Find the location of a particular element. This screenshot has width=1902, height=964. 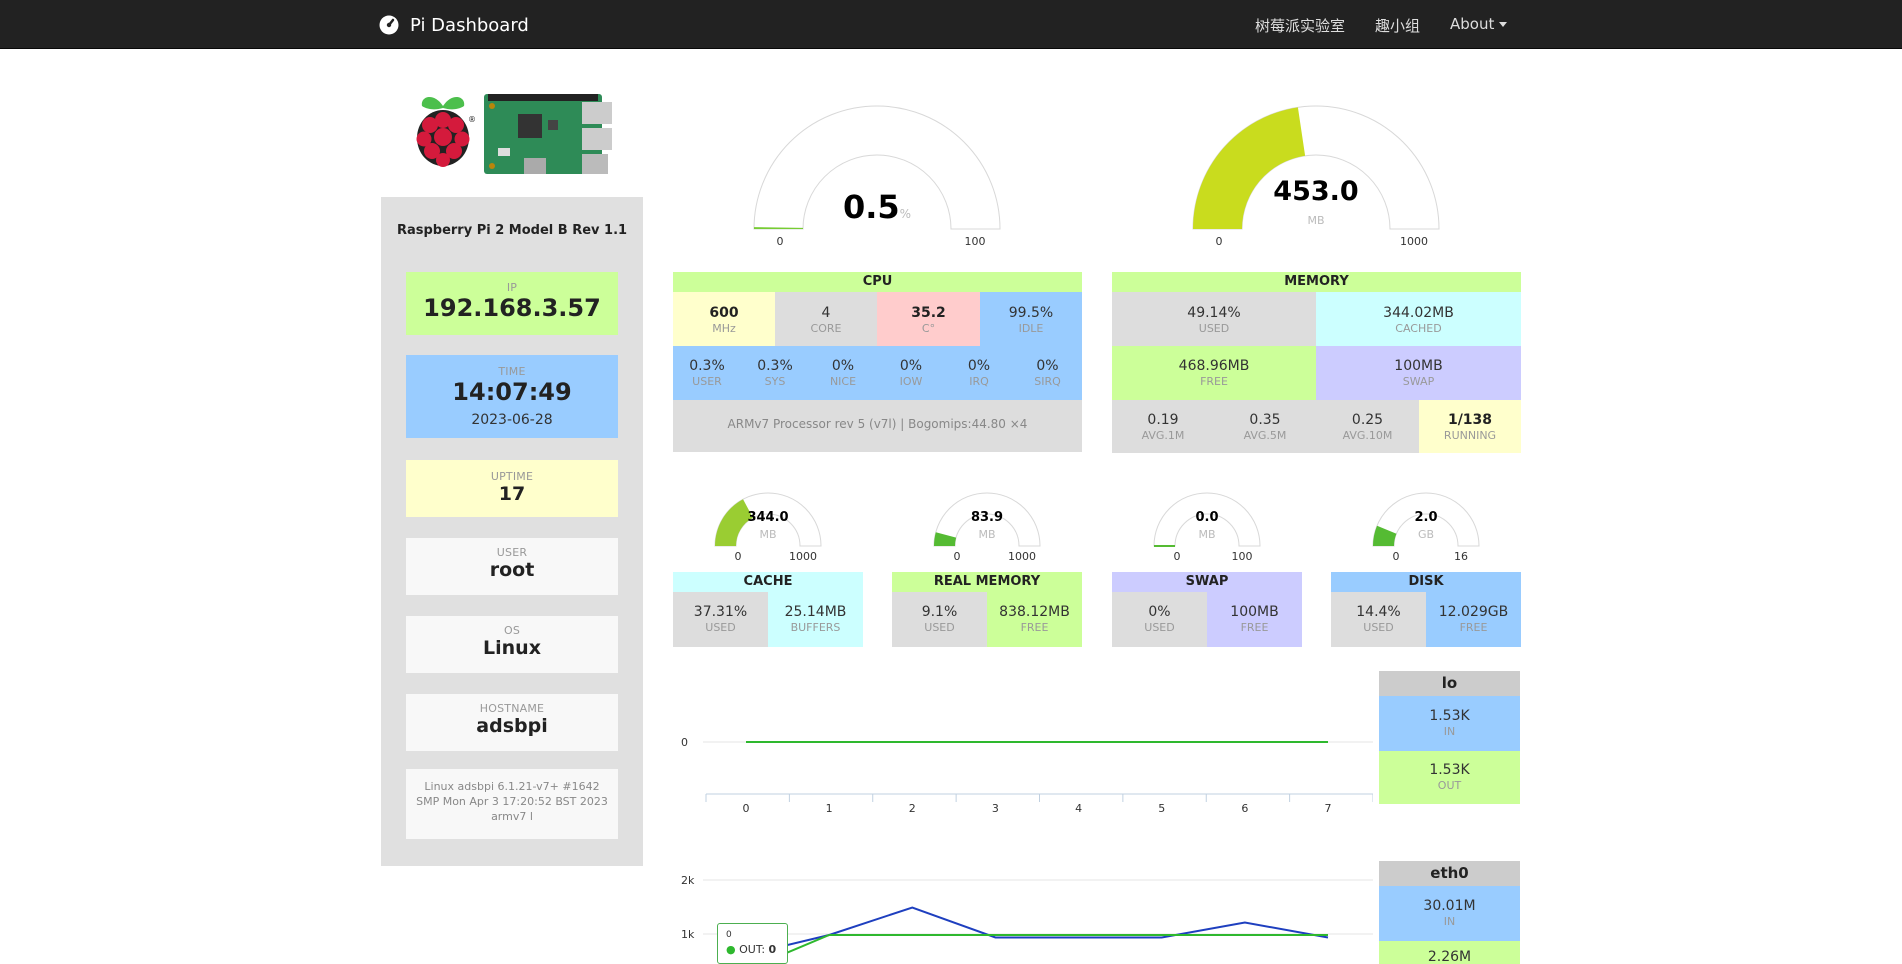

nav-link-pi-lab: 树莓派实验室 is located at coordinates (1300, 26).